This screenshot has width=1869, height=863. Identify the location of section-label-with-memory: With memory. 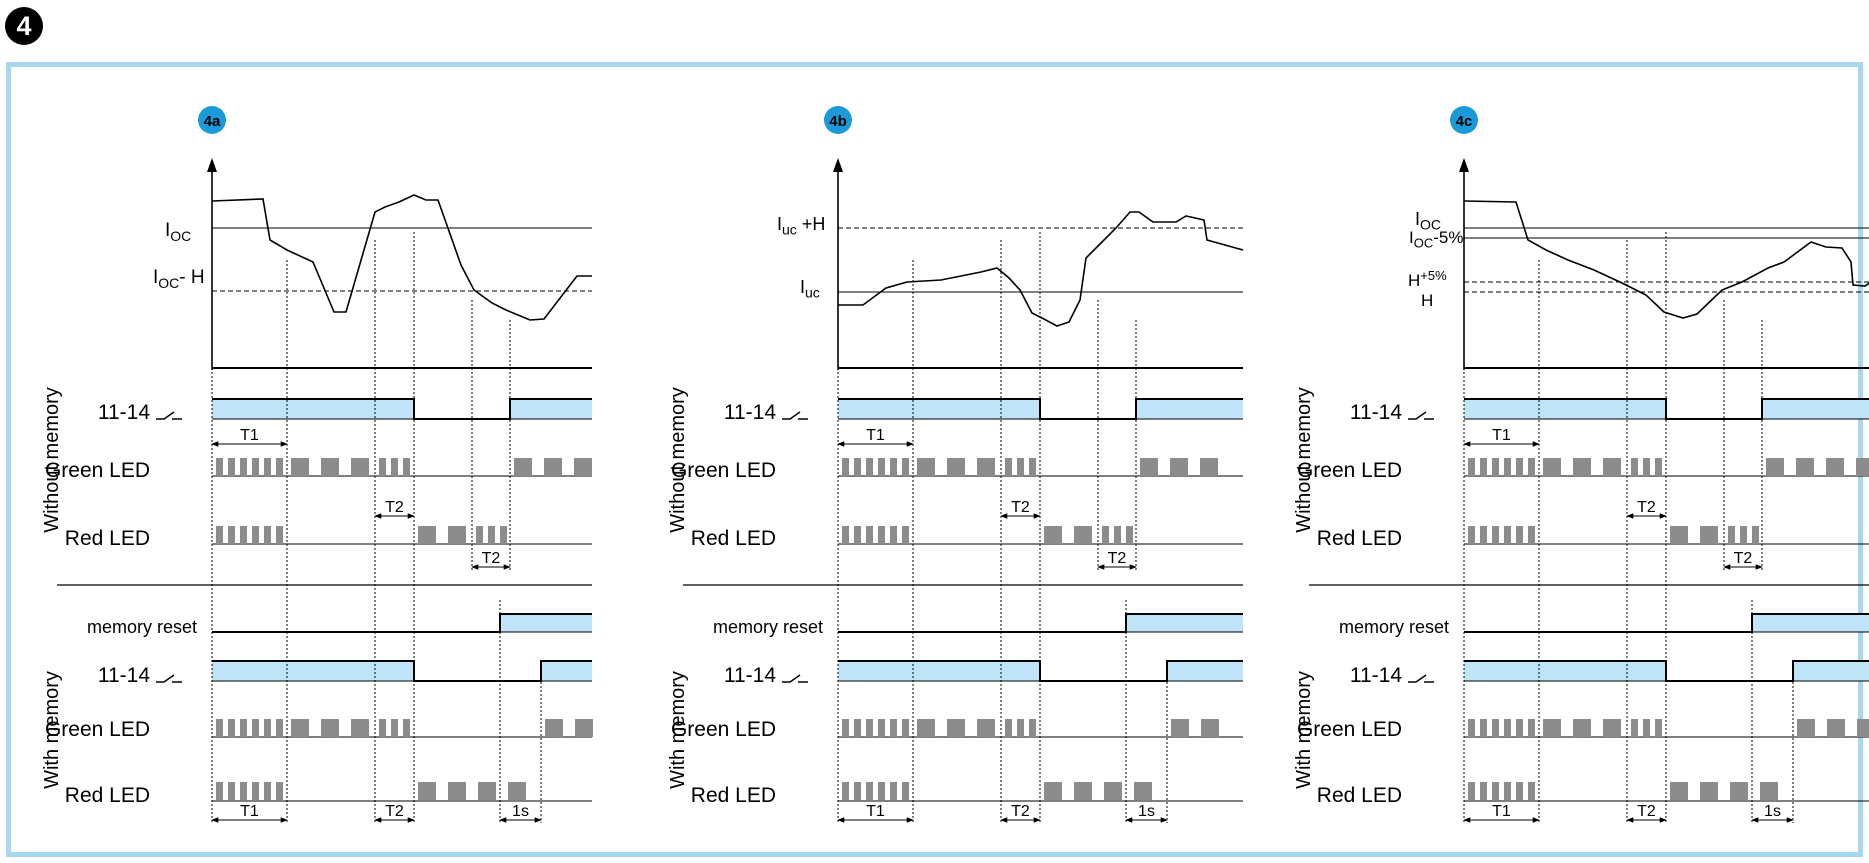
(1304, 730).